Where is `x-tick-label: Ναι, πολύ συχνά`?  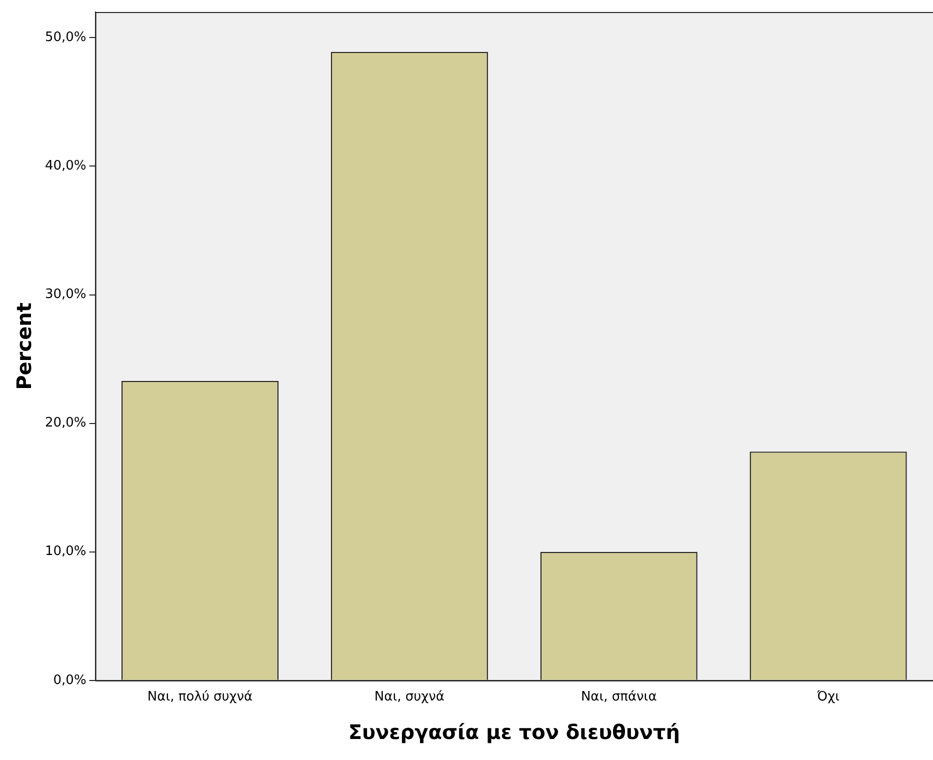 x-tick-label: Ναι, πολύ συχνά is located at coordinates (200, 697).